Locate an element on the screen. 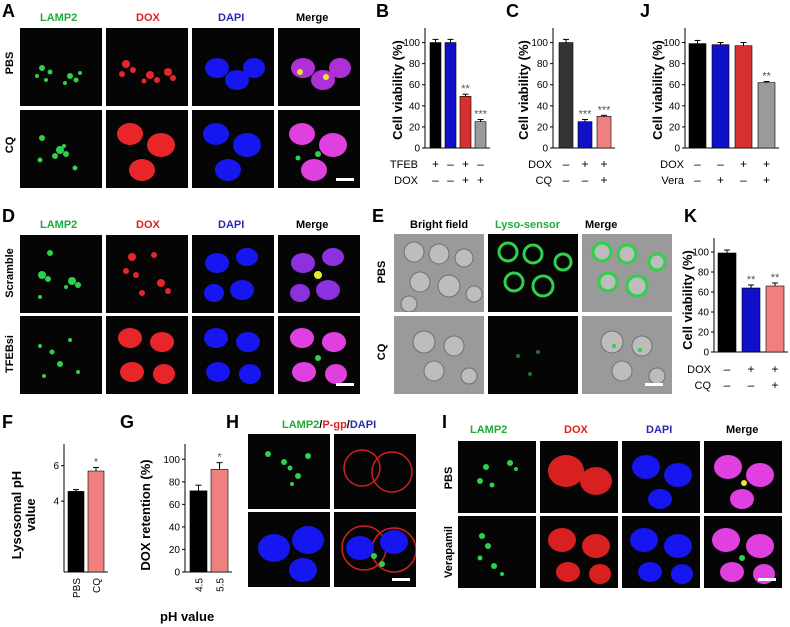 Image resolution: width=790 pixels, height=627 pixels. x-tick-label: CQ is located at coordinates (97, 585).